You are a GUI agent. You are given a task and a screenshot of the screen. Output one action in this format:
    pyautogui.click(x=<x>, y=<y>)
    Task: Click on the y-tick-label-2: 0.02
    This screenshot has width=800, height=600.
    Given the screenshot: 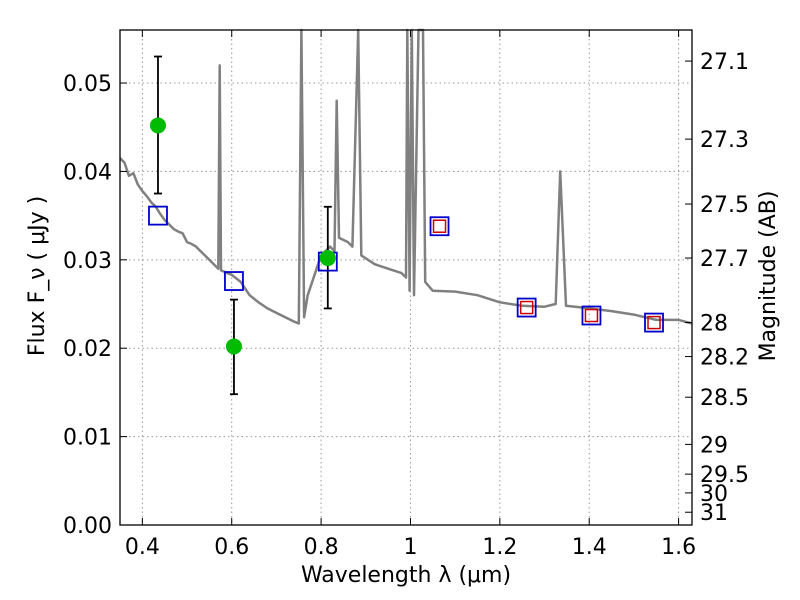 What is the action you would take?
    pyautogui.click(x=87, y=349)
    